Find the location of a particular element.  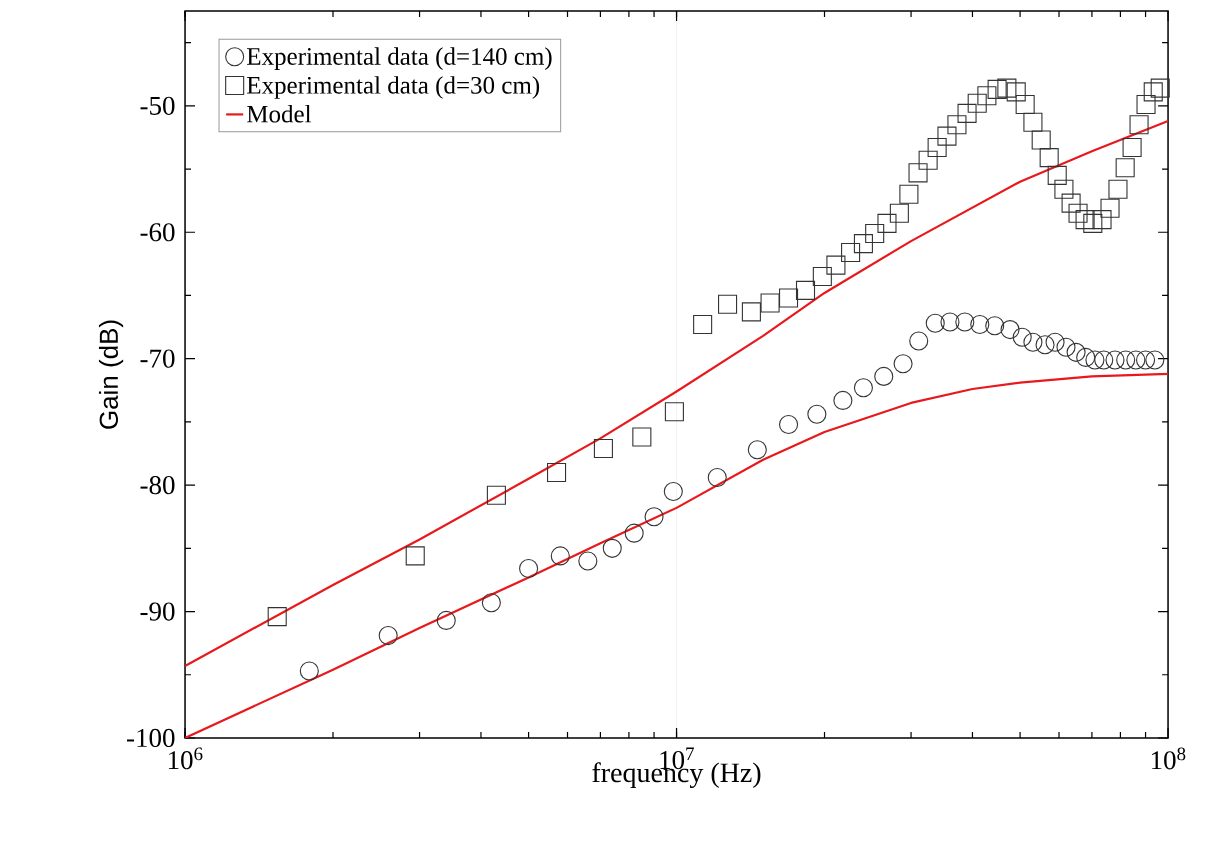

y-tick-label: -60 is located at coordinates (157, 232).